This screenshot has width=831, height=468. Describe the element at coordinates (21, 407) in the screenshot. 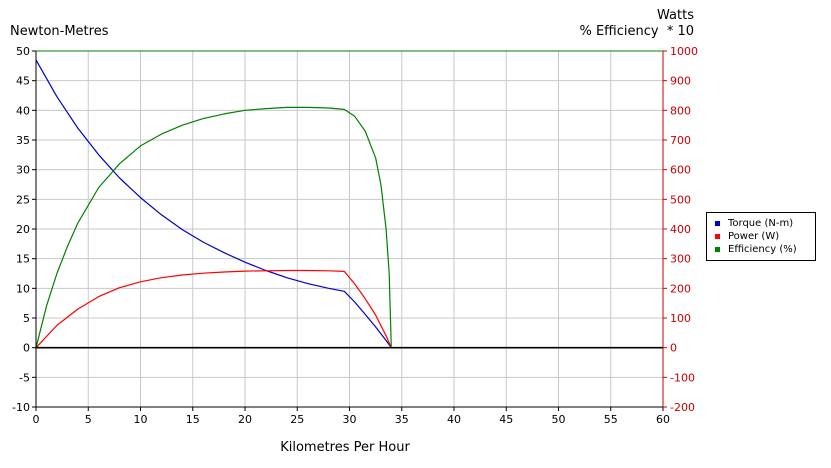

I see `y-left-tick-label--10: -10` at that location.